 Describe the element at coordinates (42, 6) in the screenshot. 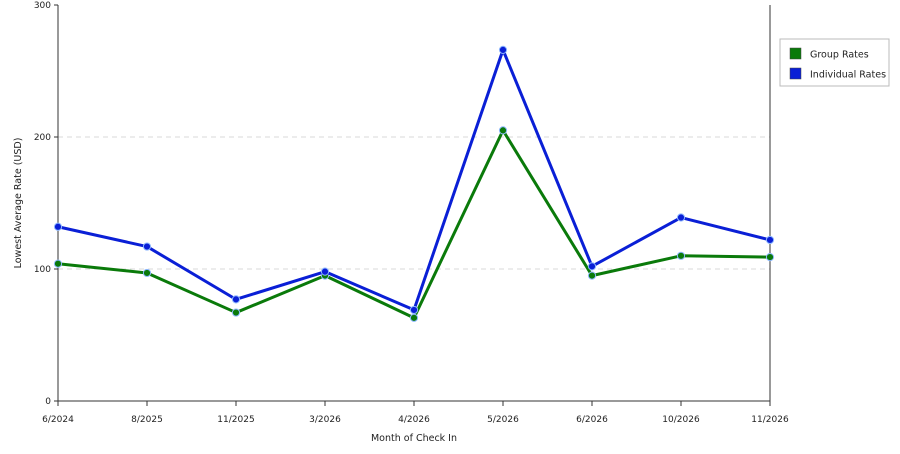

I see `y-tick-label: 300` at that location.